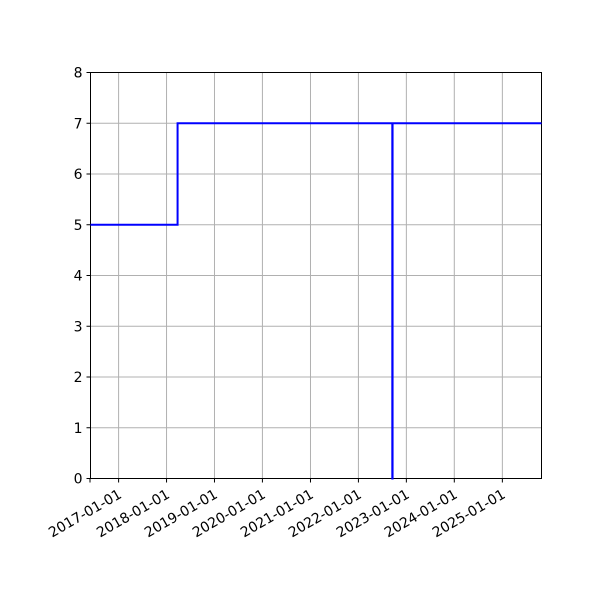  I want to click on y-tick-label: 3, so click(78, 327).